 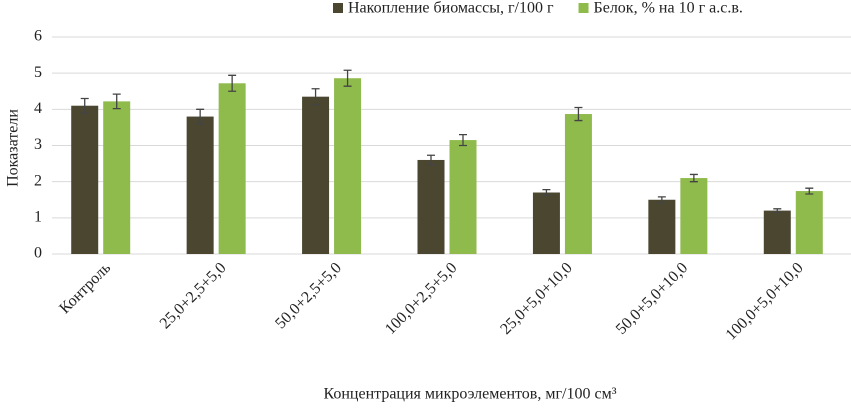 I want to click on y-tick-label: 5, so click(x=38, y=72).